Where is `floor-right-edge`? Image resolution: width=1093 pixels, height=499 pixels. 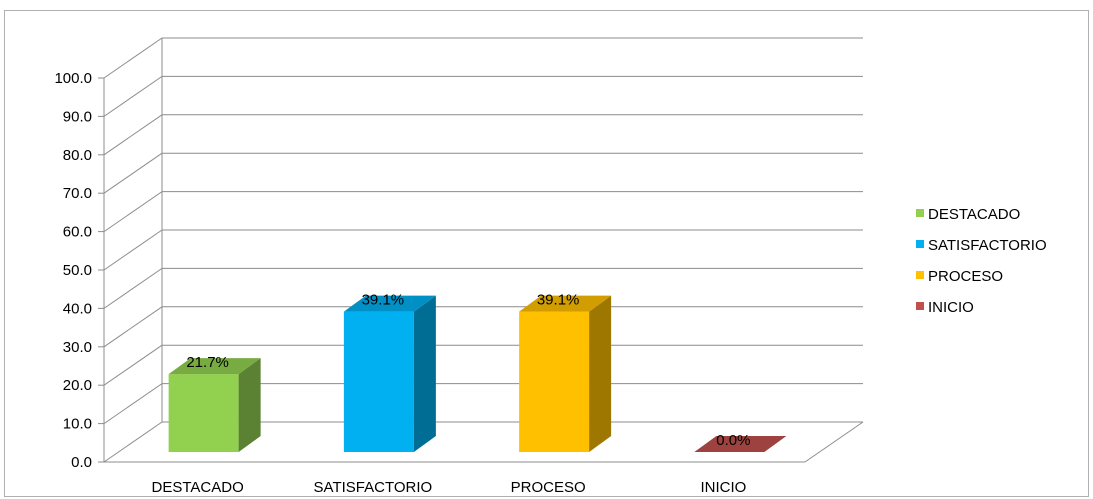
floor-right-edge is located at coordinates (834, 442).